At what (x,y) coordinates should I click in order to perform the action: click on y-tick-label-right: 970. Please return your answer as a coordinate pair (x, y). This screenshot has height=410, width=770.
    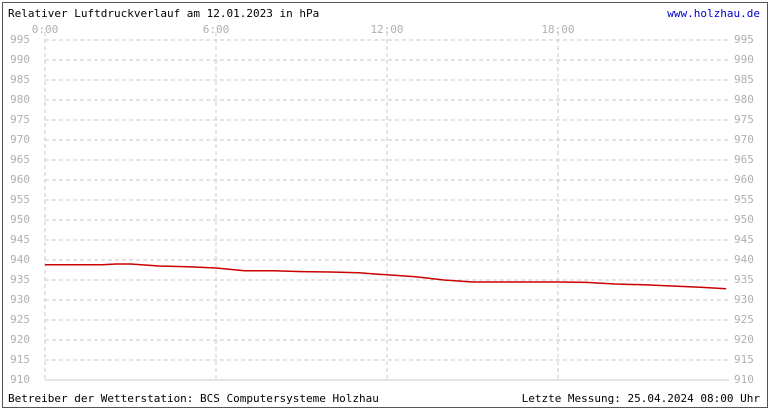
    Looking at the image, I should click on (744, 139).